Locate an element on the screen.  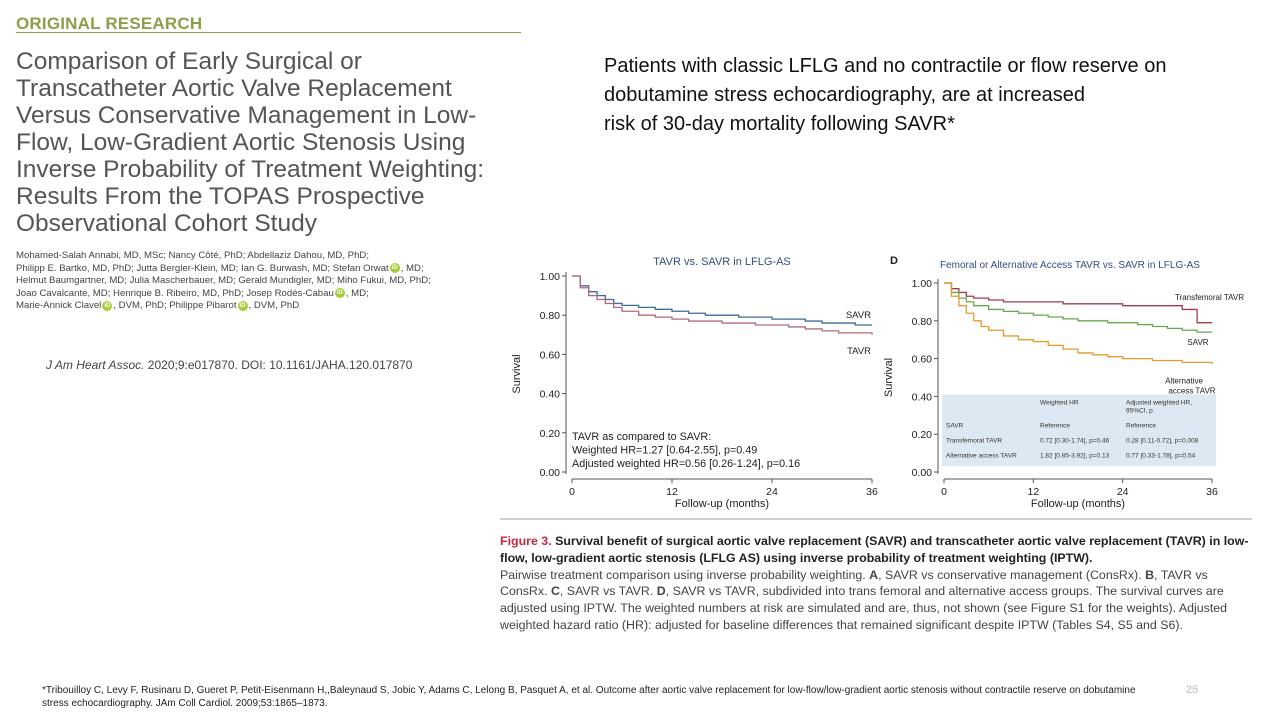
table-cell: Transfemoral TAVR is located at coordinates (974, 440).